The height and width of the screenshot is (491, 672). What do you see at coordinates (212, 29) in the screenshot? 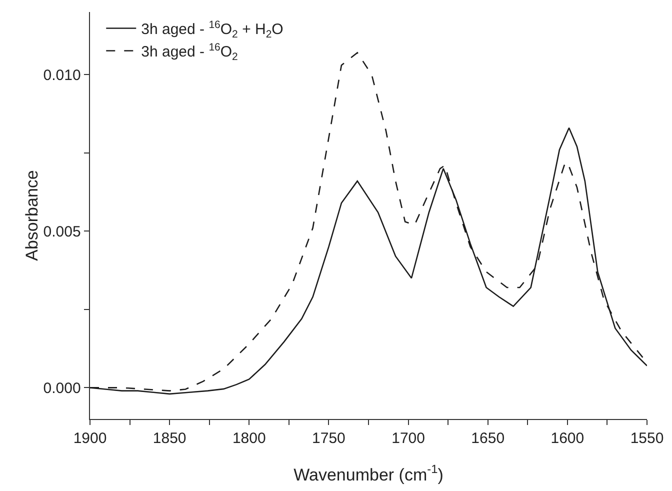
I see `legend-label: 3h aged - $^{16}$O$_{2}$ + H$_{2}$O` at bounding box center [212, 29].